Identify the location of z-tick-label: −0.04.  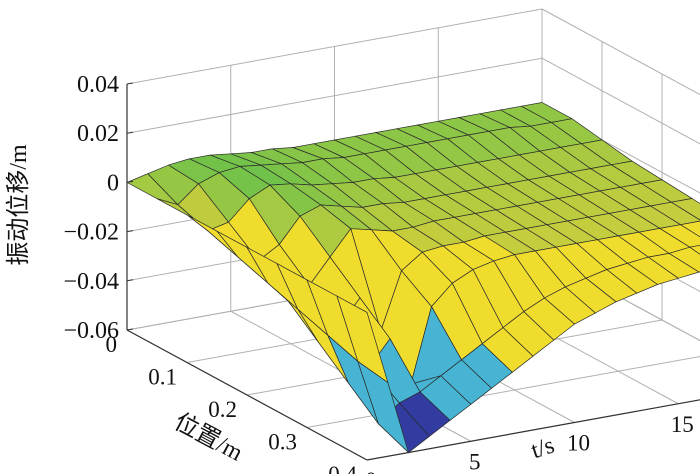
(91, 282).